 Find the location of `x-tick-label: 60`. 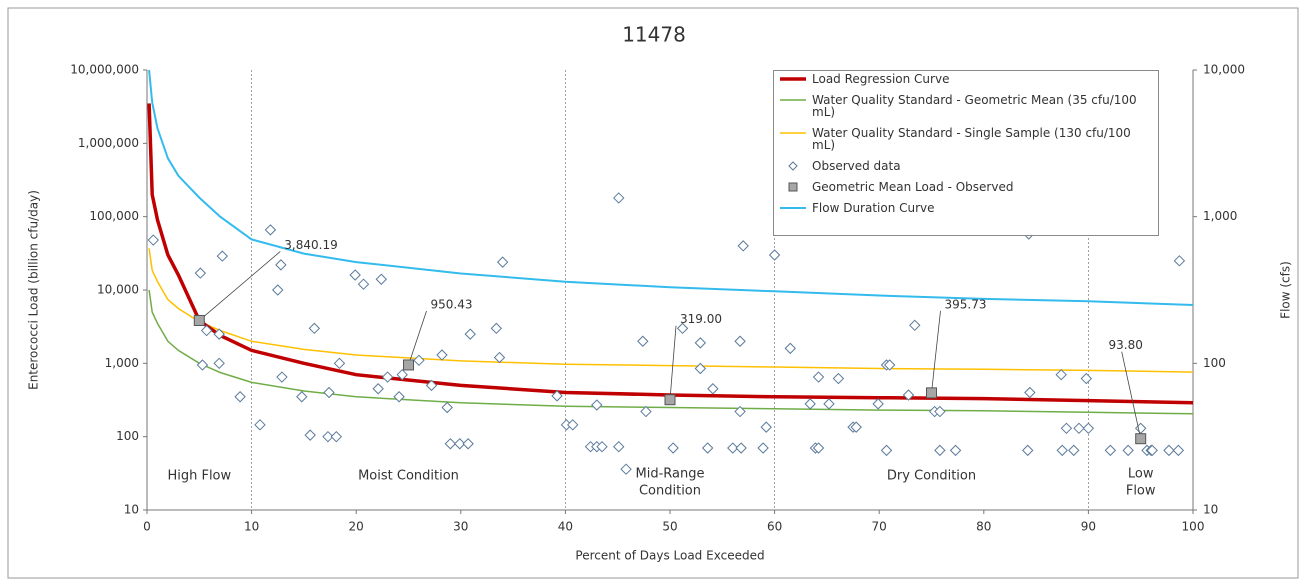

x-tick-label: 60 is located at coordinates (774, 527).